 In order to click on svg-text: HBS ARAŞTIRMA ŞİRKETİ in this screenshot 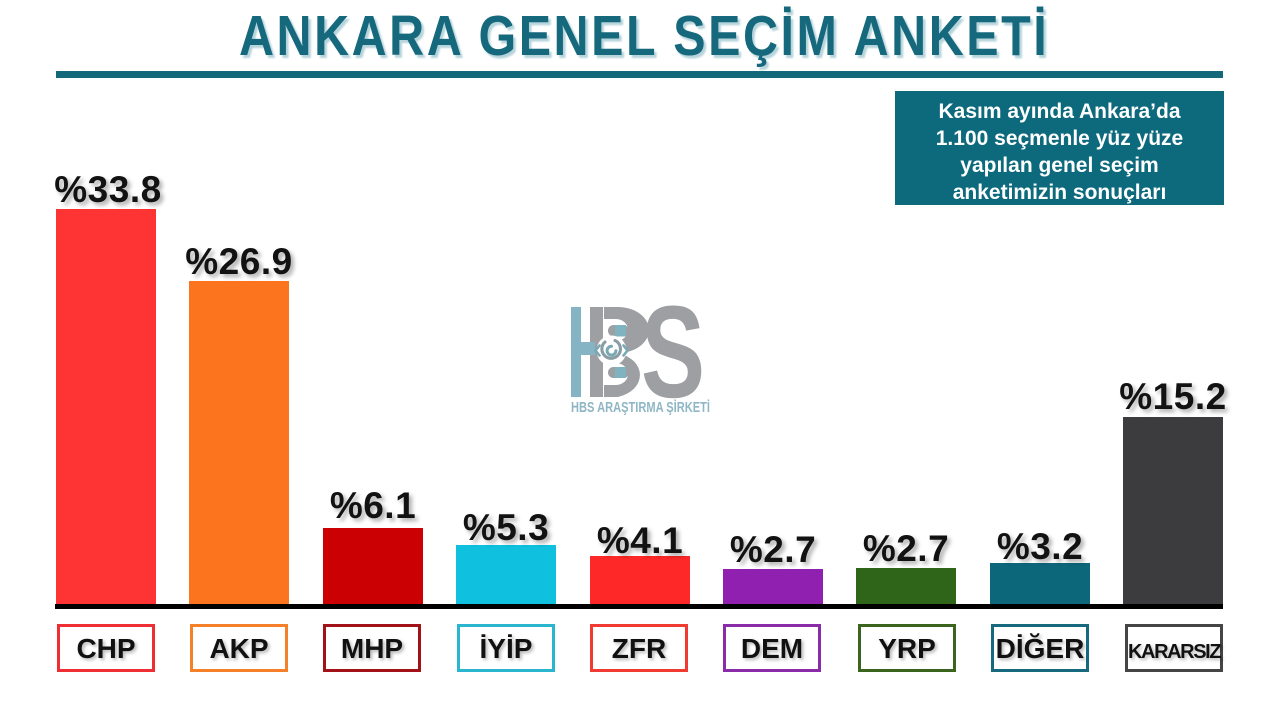, I will do `click(640, 407)`.